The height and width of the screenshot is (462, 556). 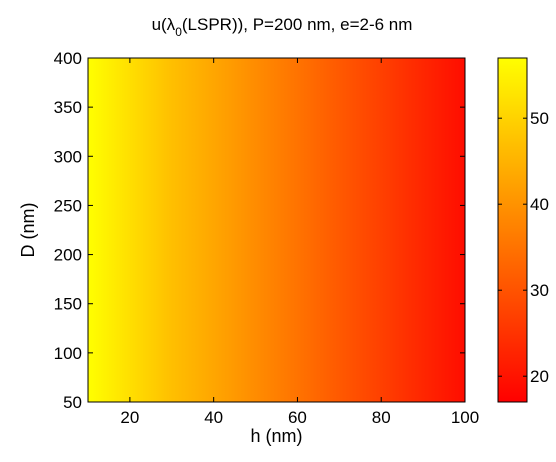 What do you see at coordinates (68, 205) in the screenshot?
I see `y-tick-label: 250` at bounding box center [68, 205].